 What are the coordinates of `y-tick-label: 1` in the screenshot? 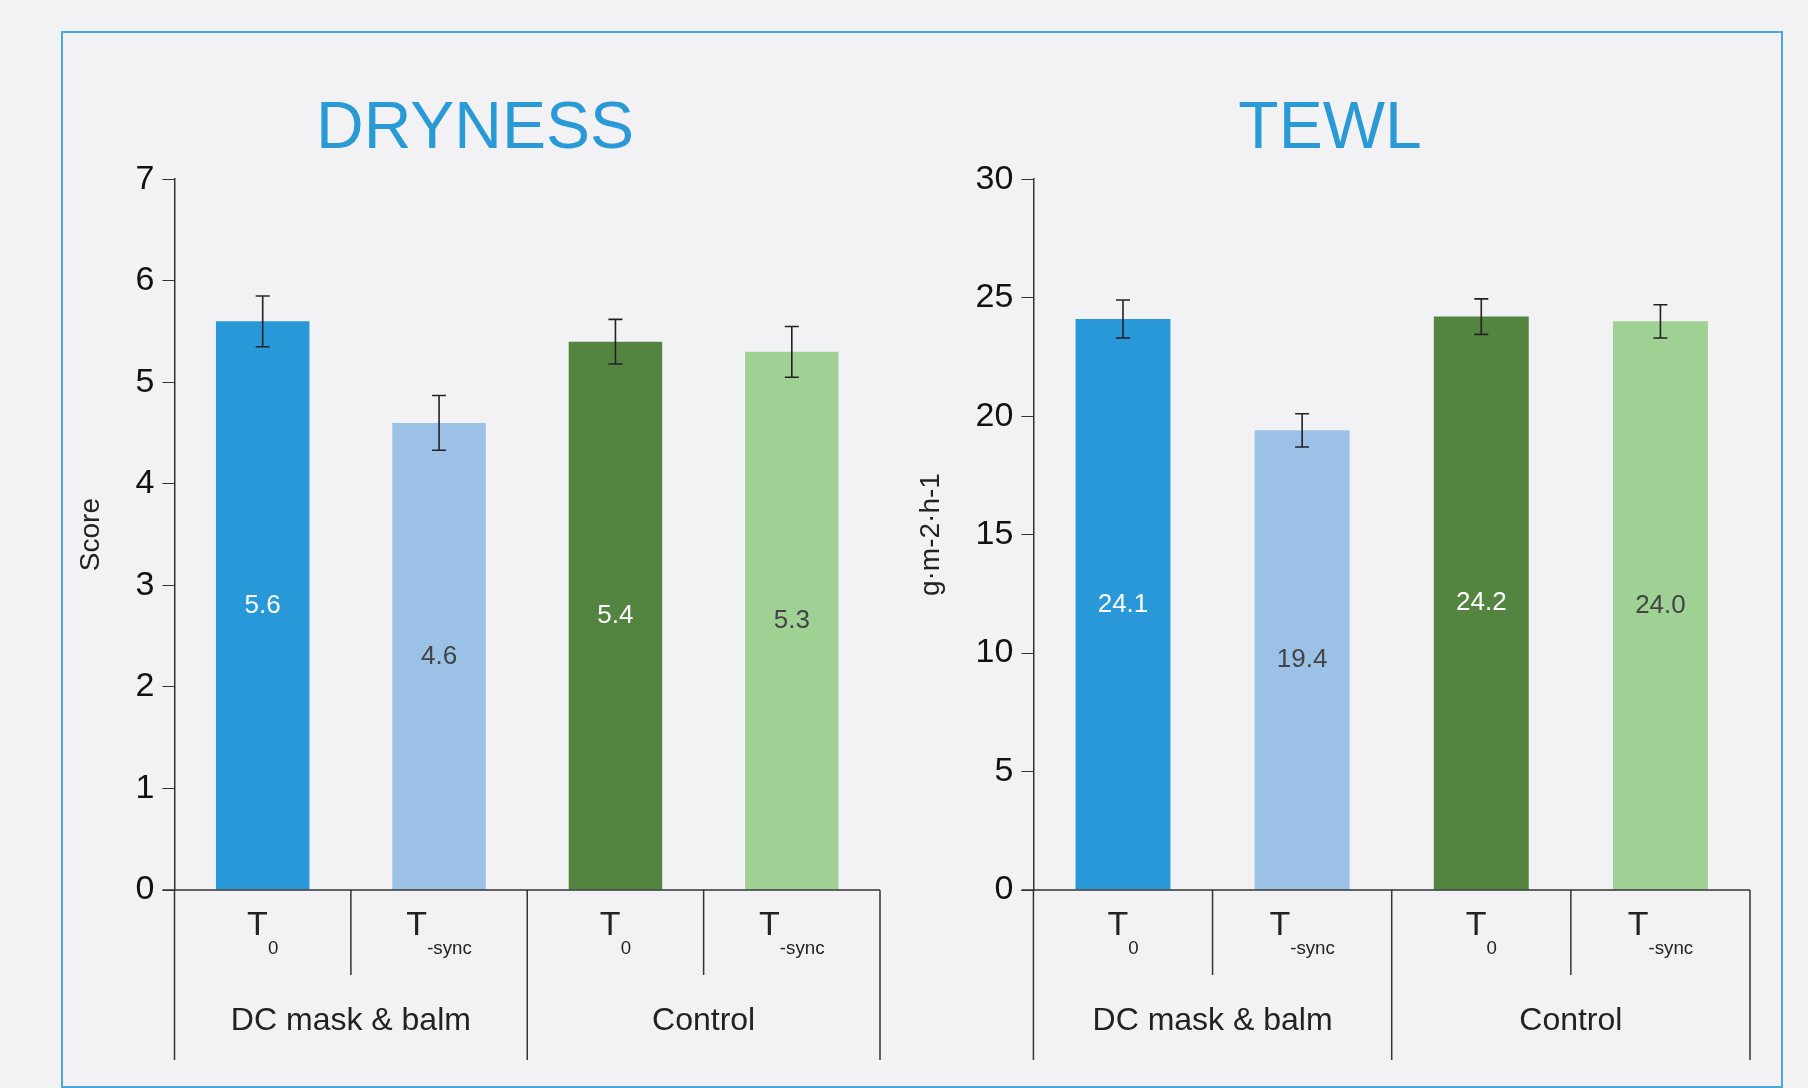 It's located at (145, 785).